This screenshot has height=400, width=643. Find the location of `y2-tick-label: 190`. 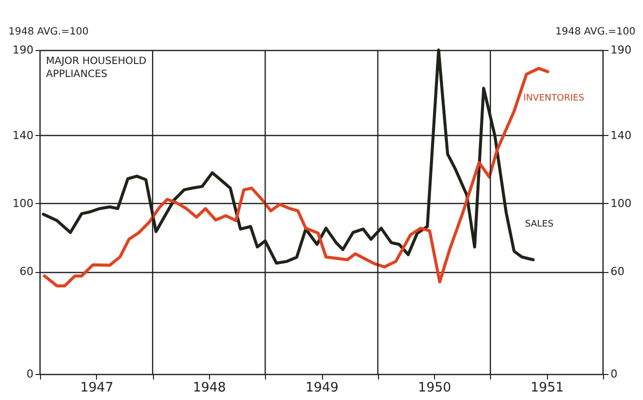

y2-tick-label: 190 is located at coordinates (621, 50).